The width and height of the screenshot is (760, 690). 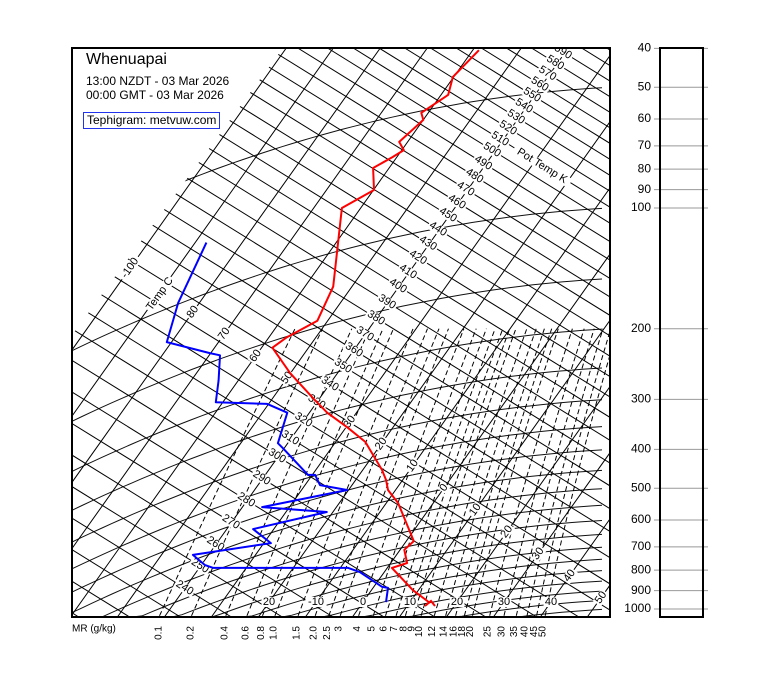 I want to click on mixing-ratio-label: 16, so click(x=453, y=632).